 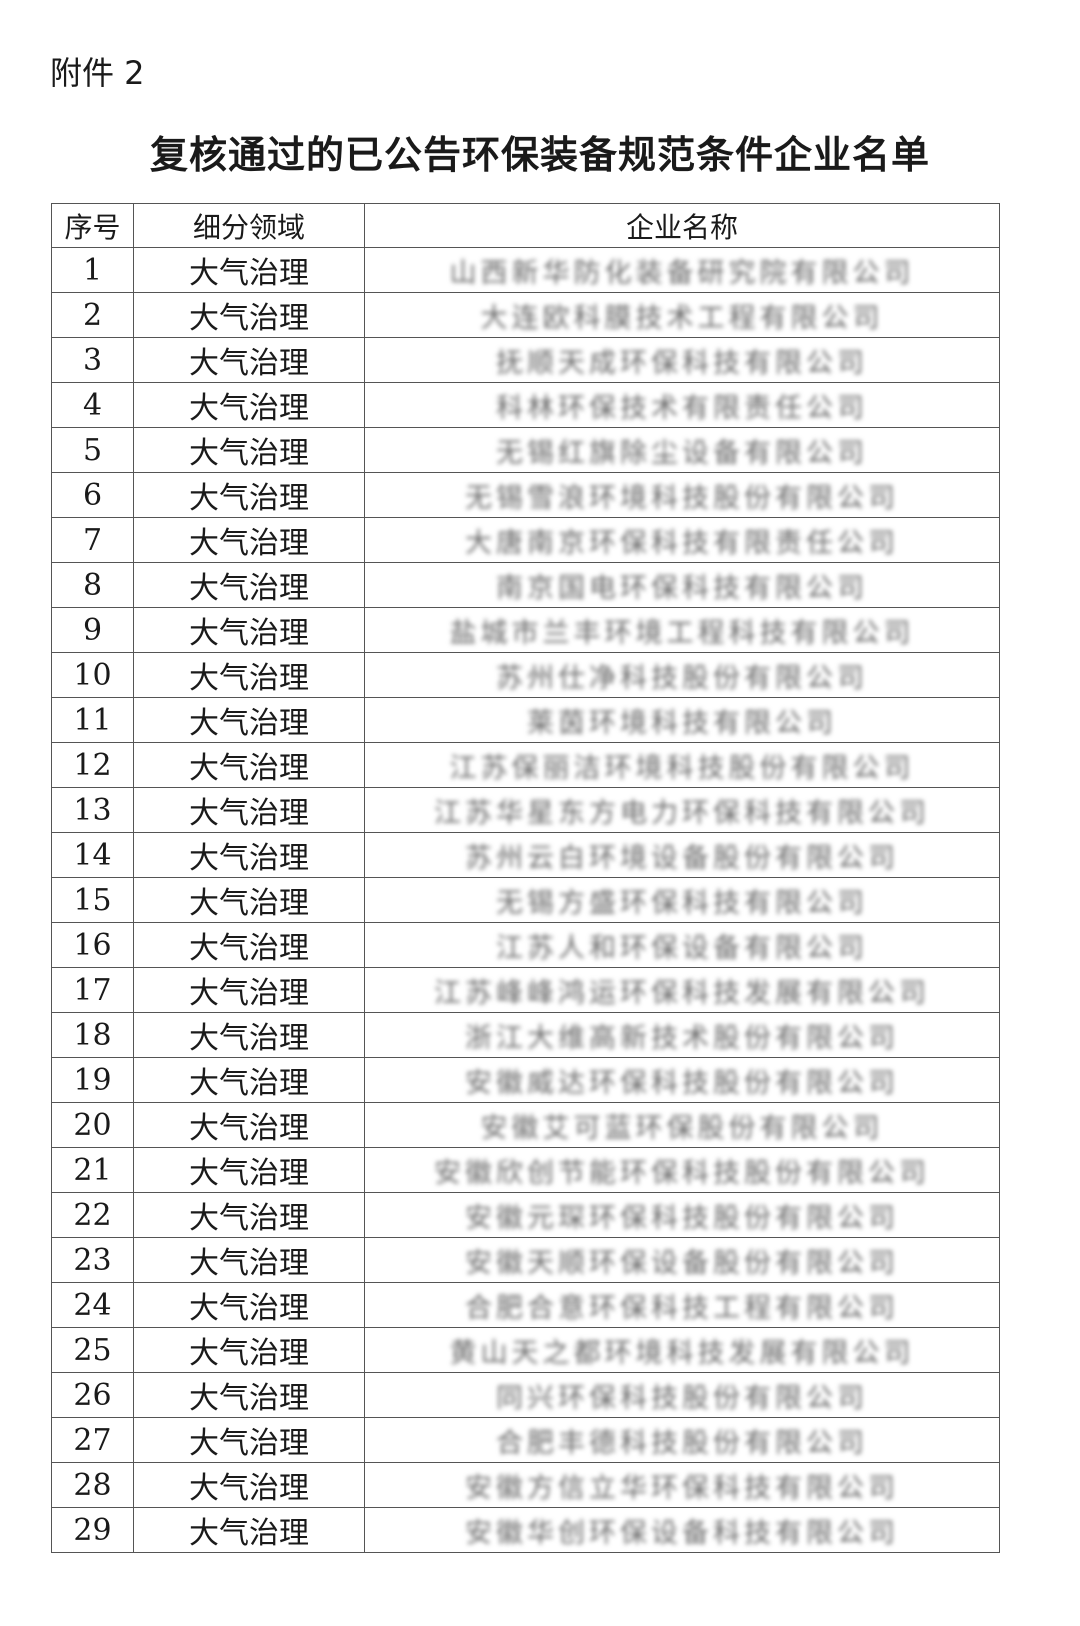 I want to click on row-index: 25, so click(x=92, y=1350).